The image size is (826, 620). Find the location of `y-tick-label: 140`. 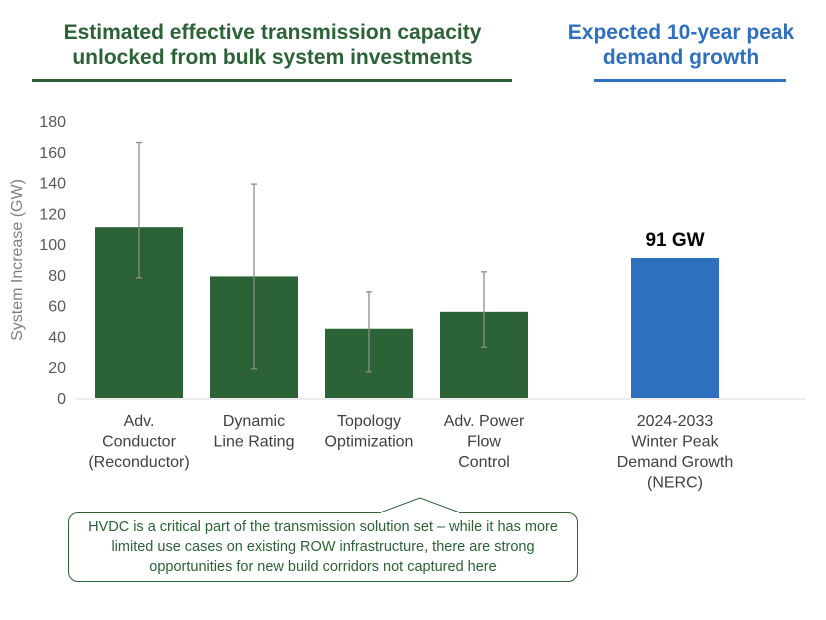

y-tick-label: 140 is located at coordinates (52, 184).